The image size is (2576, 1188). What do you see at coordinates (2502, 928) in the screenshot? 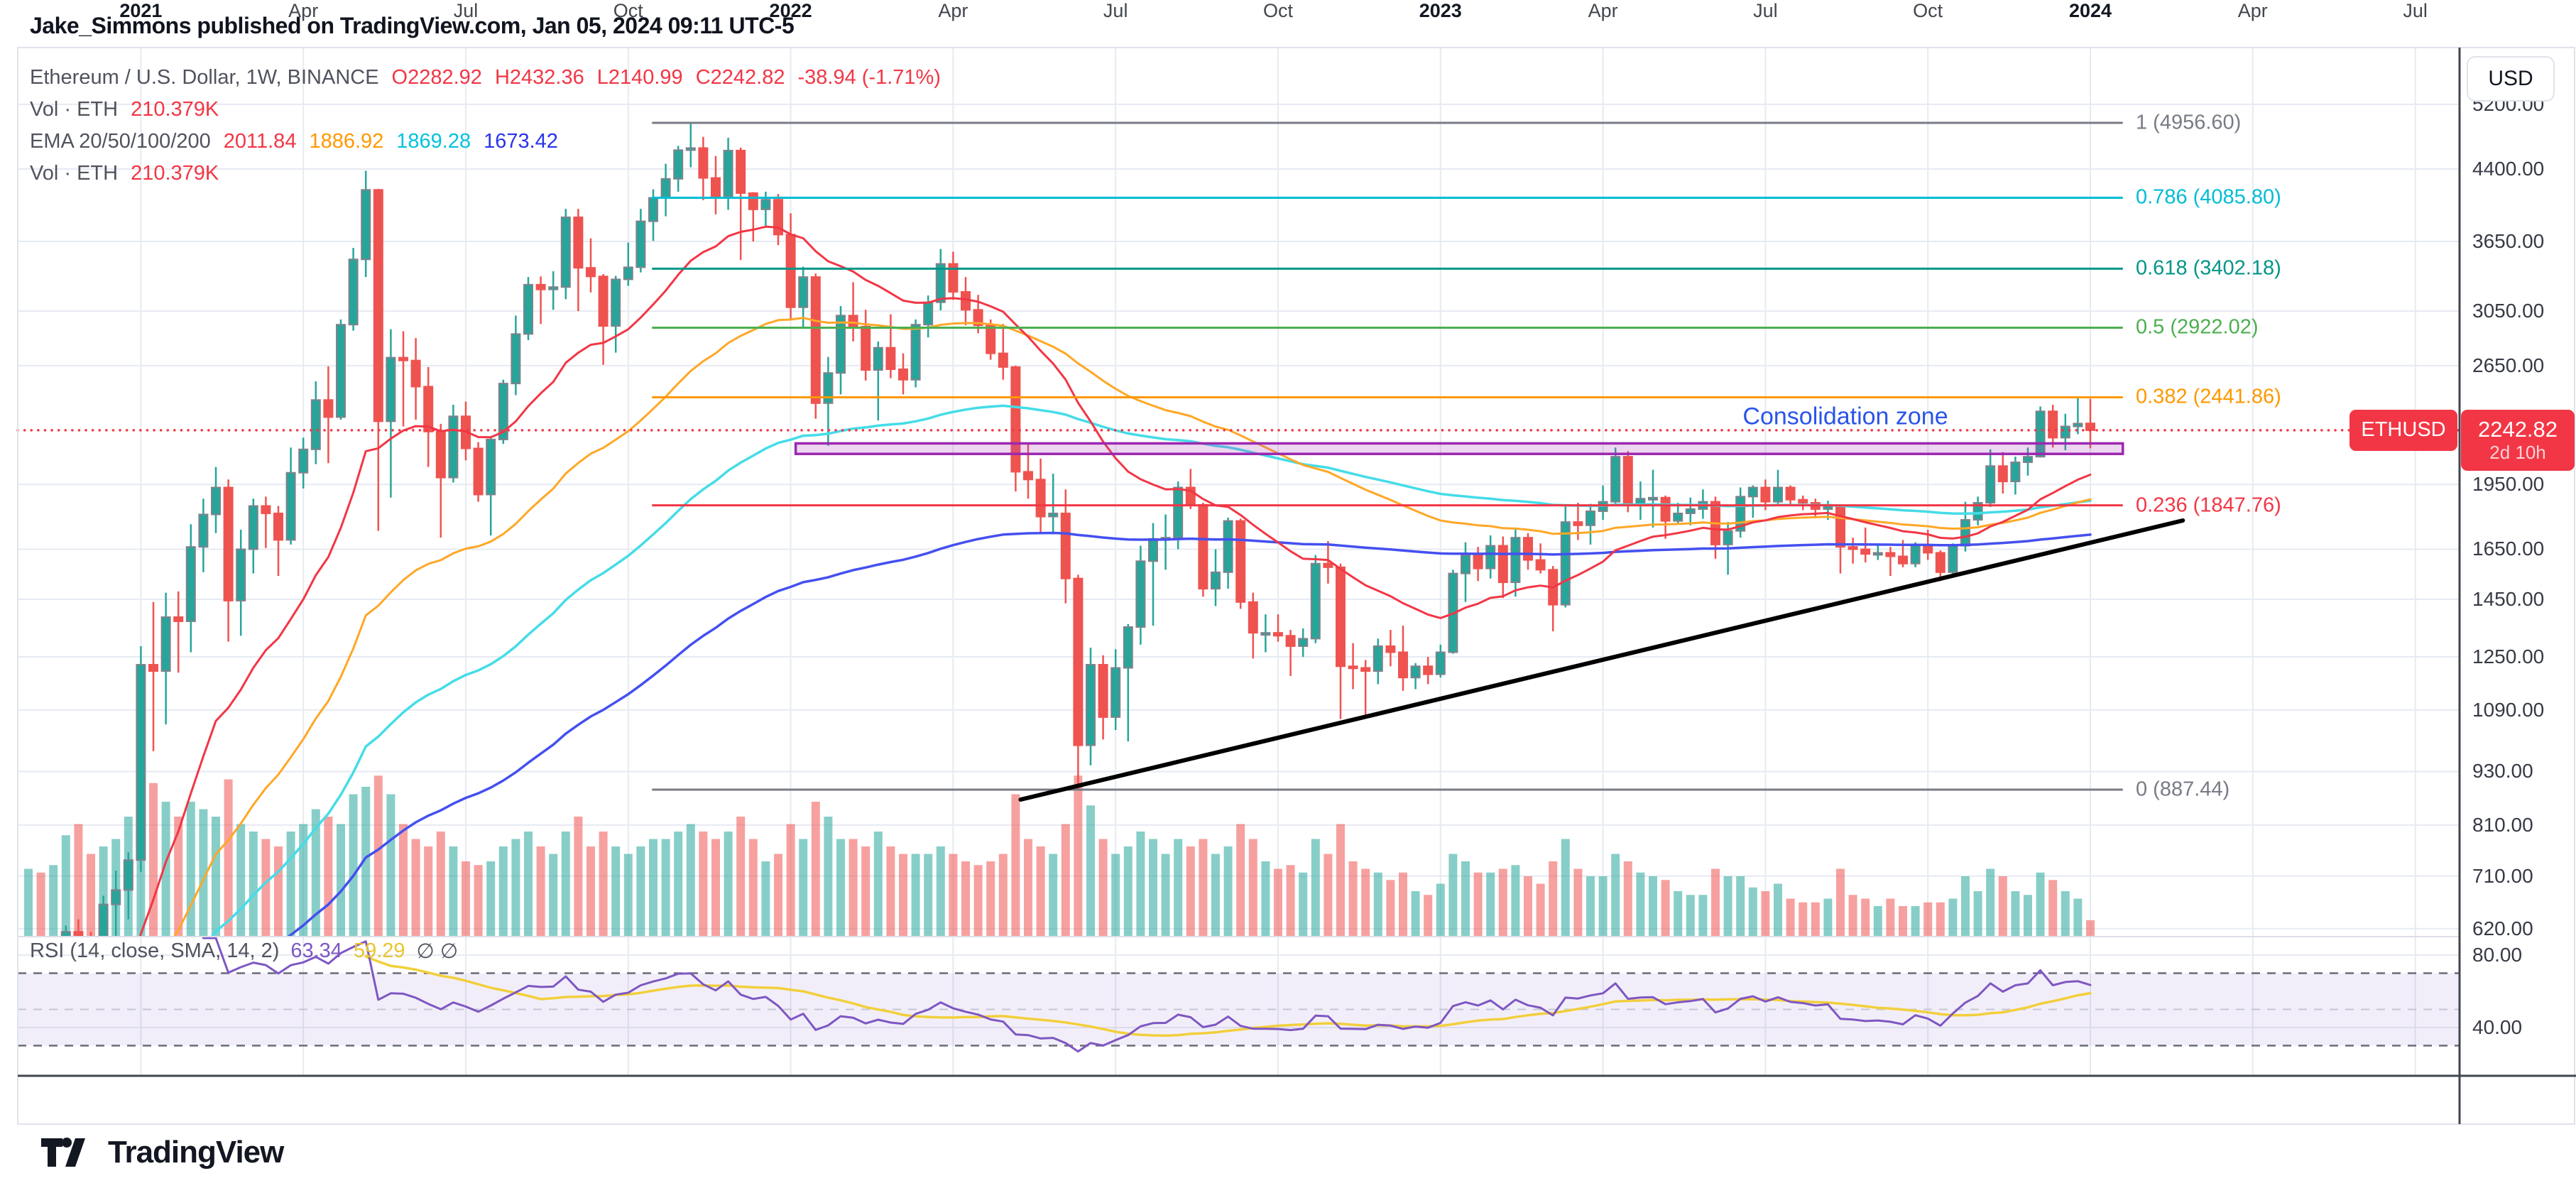
I see `price-axis-label: 620.00` at bounding box center [2502, 928].